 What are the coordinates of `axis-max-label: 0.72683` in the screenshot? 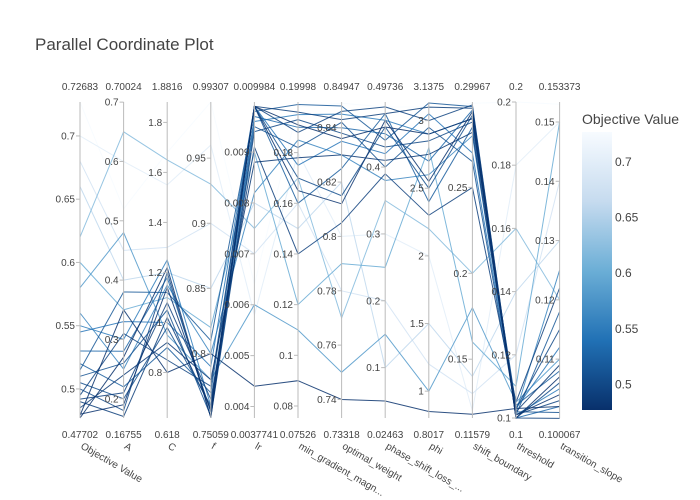 It's located at (80, 87).